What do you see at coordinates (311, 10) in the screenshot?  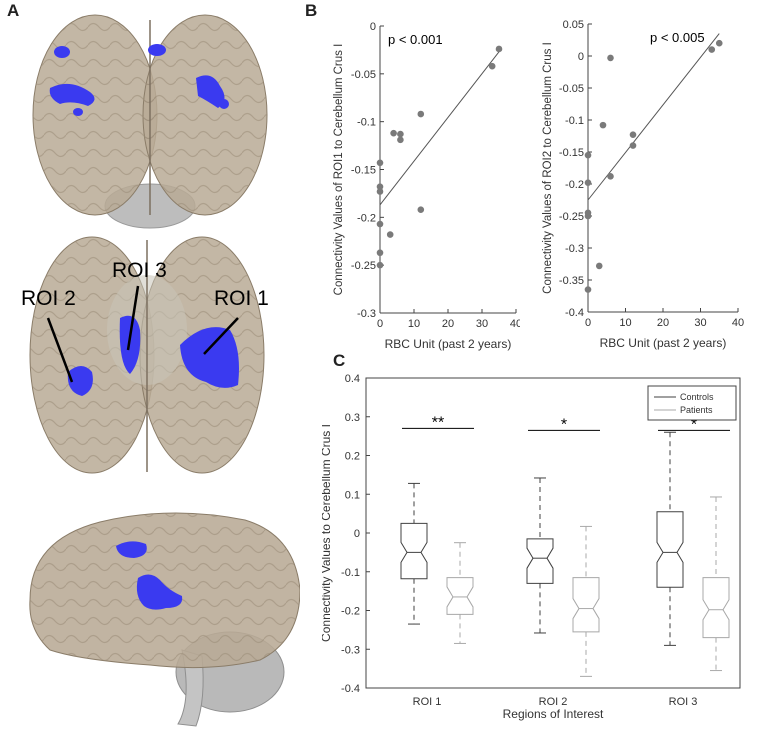 I see `panel-label-b: B` at bounding box center [311, 10].